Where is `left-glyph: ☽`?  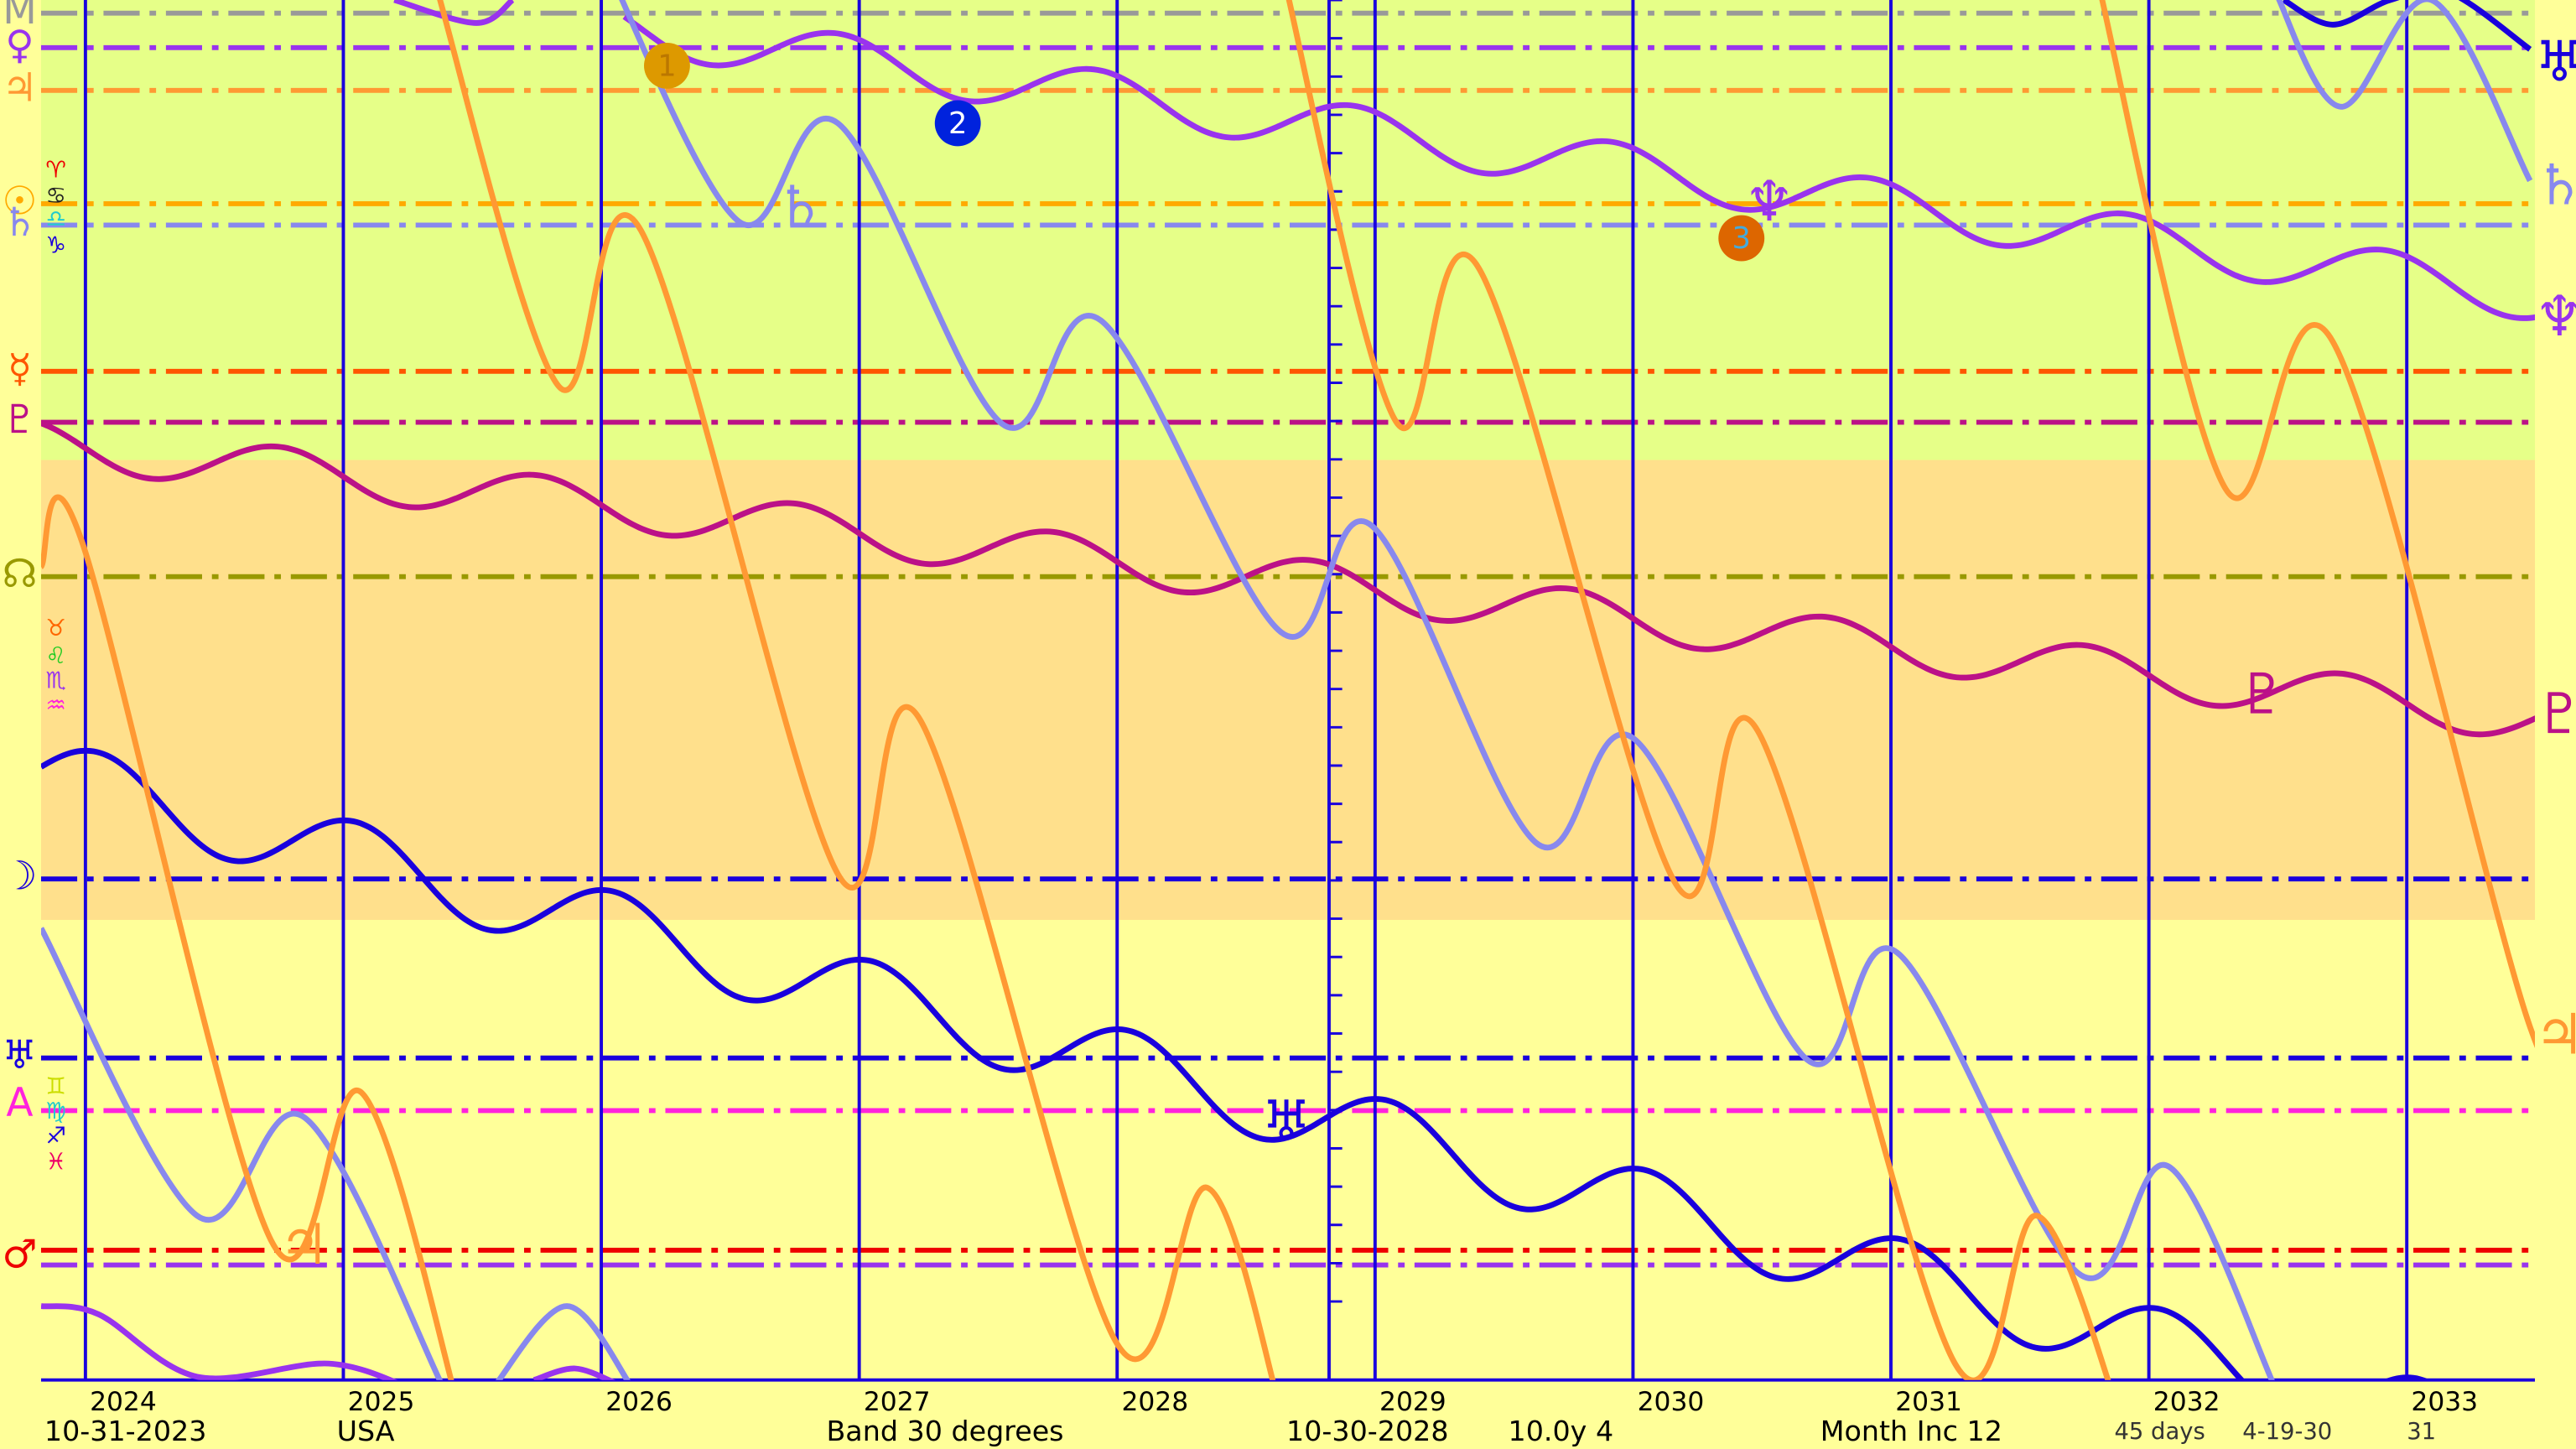 left-glyph: ☽ is located at coordinates (19, 877).